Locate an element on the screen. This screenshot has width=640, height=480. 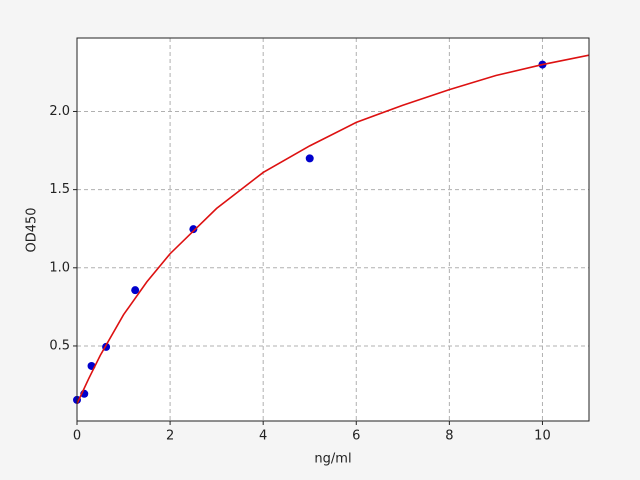
y-axis-label: OD450 is located at coordinates (32, 229).